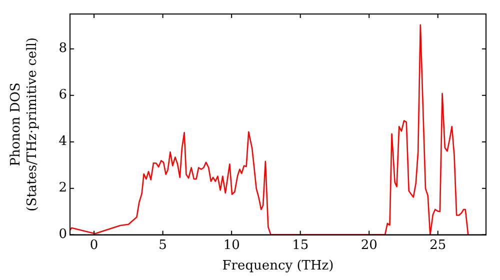 The height and width of the screenshot is (280, 500). I want to click on x-tick-label: 10, so click(231, 245).